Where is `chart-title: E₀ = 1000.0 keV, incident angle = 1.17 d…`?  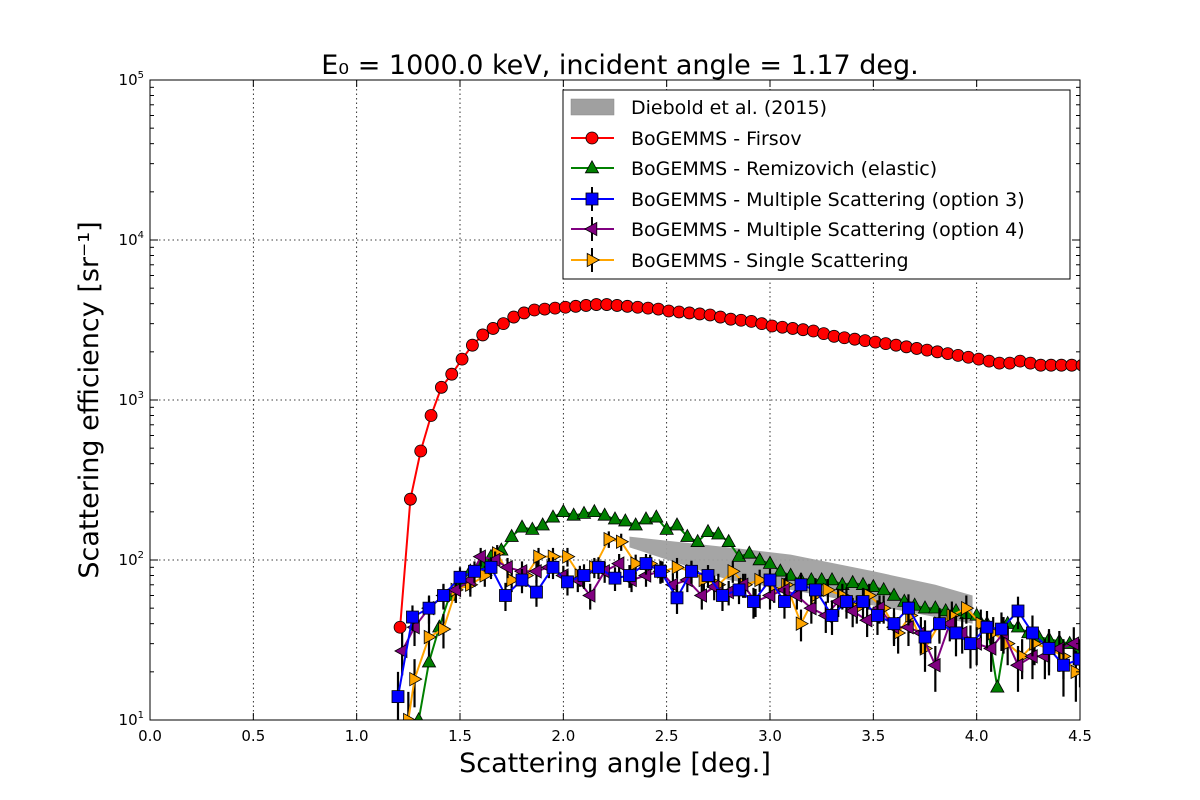
chart-title: E₀ = 1000.0 keV, incident angle = 1.17 d… is located at coordinates (620, 65).